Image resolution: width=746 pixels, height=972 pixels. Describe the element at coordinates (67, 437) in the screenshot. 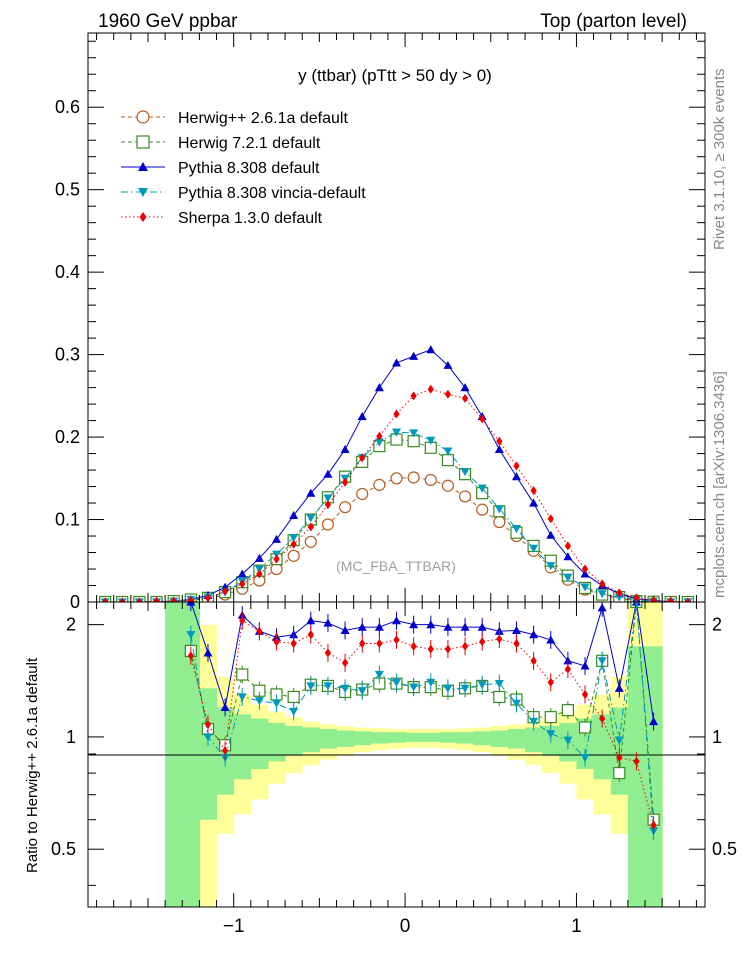

I see `y-tick-label: 0.2` at that location.